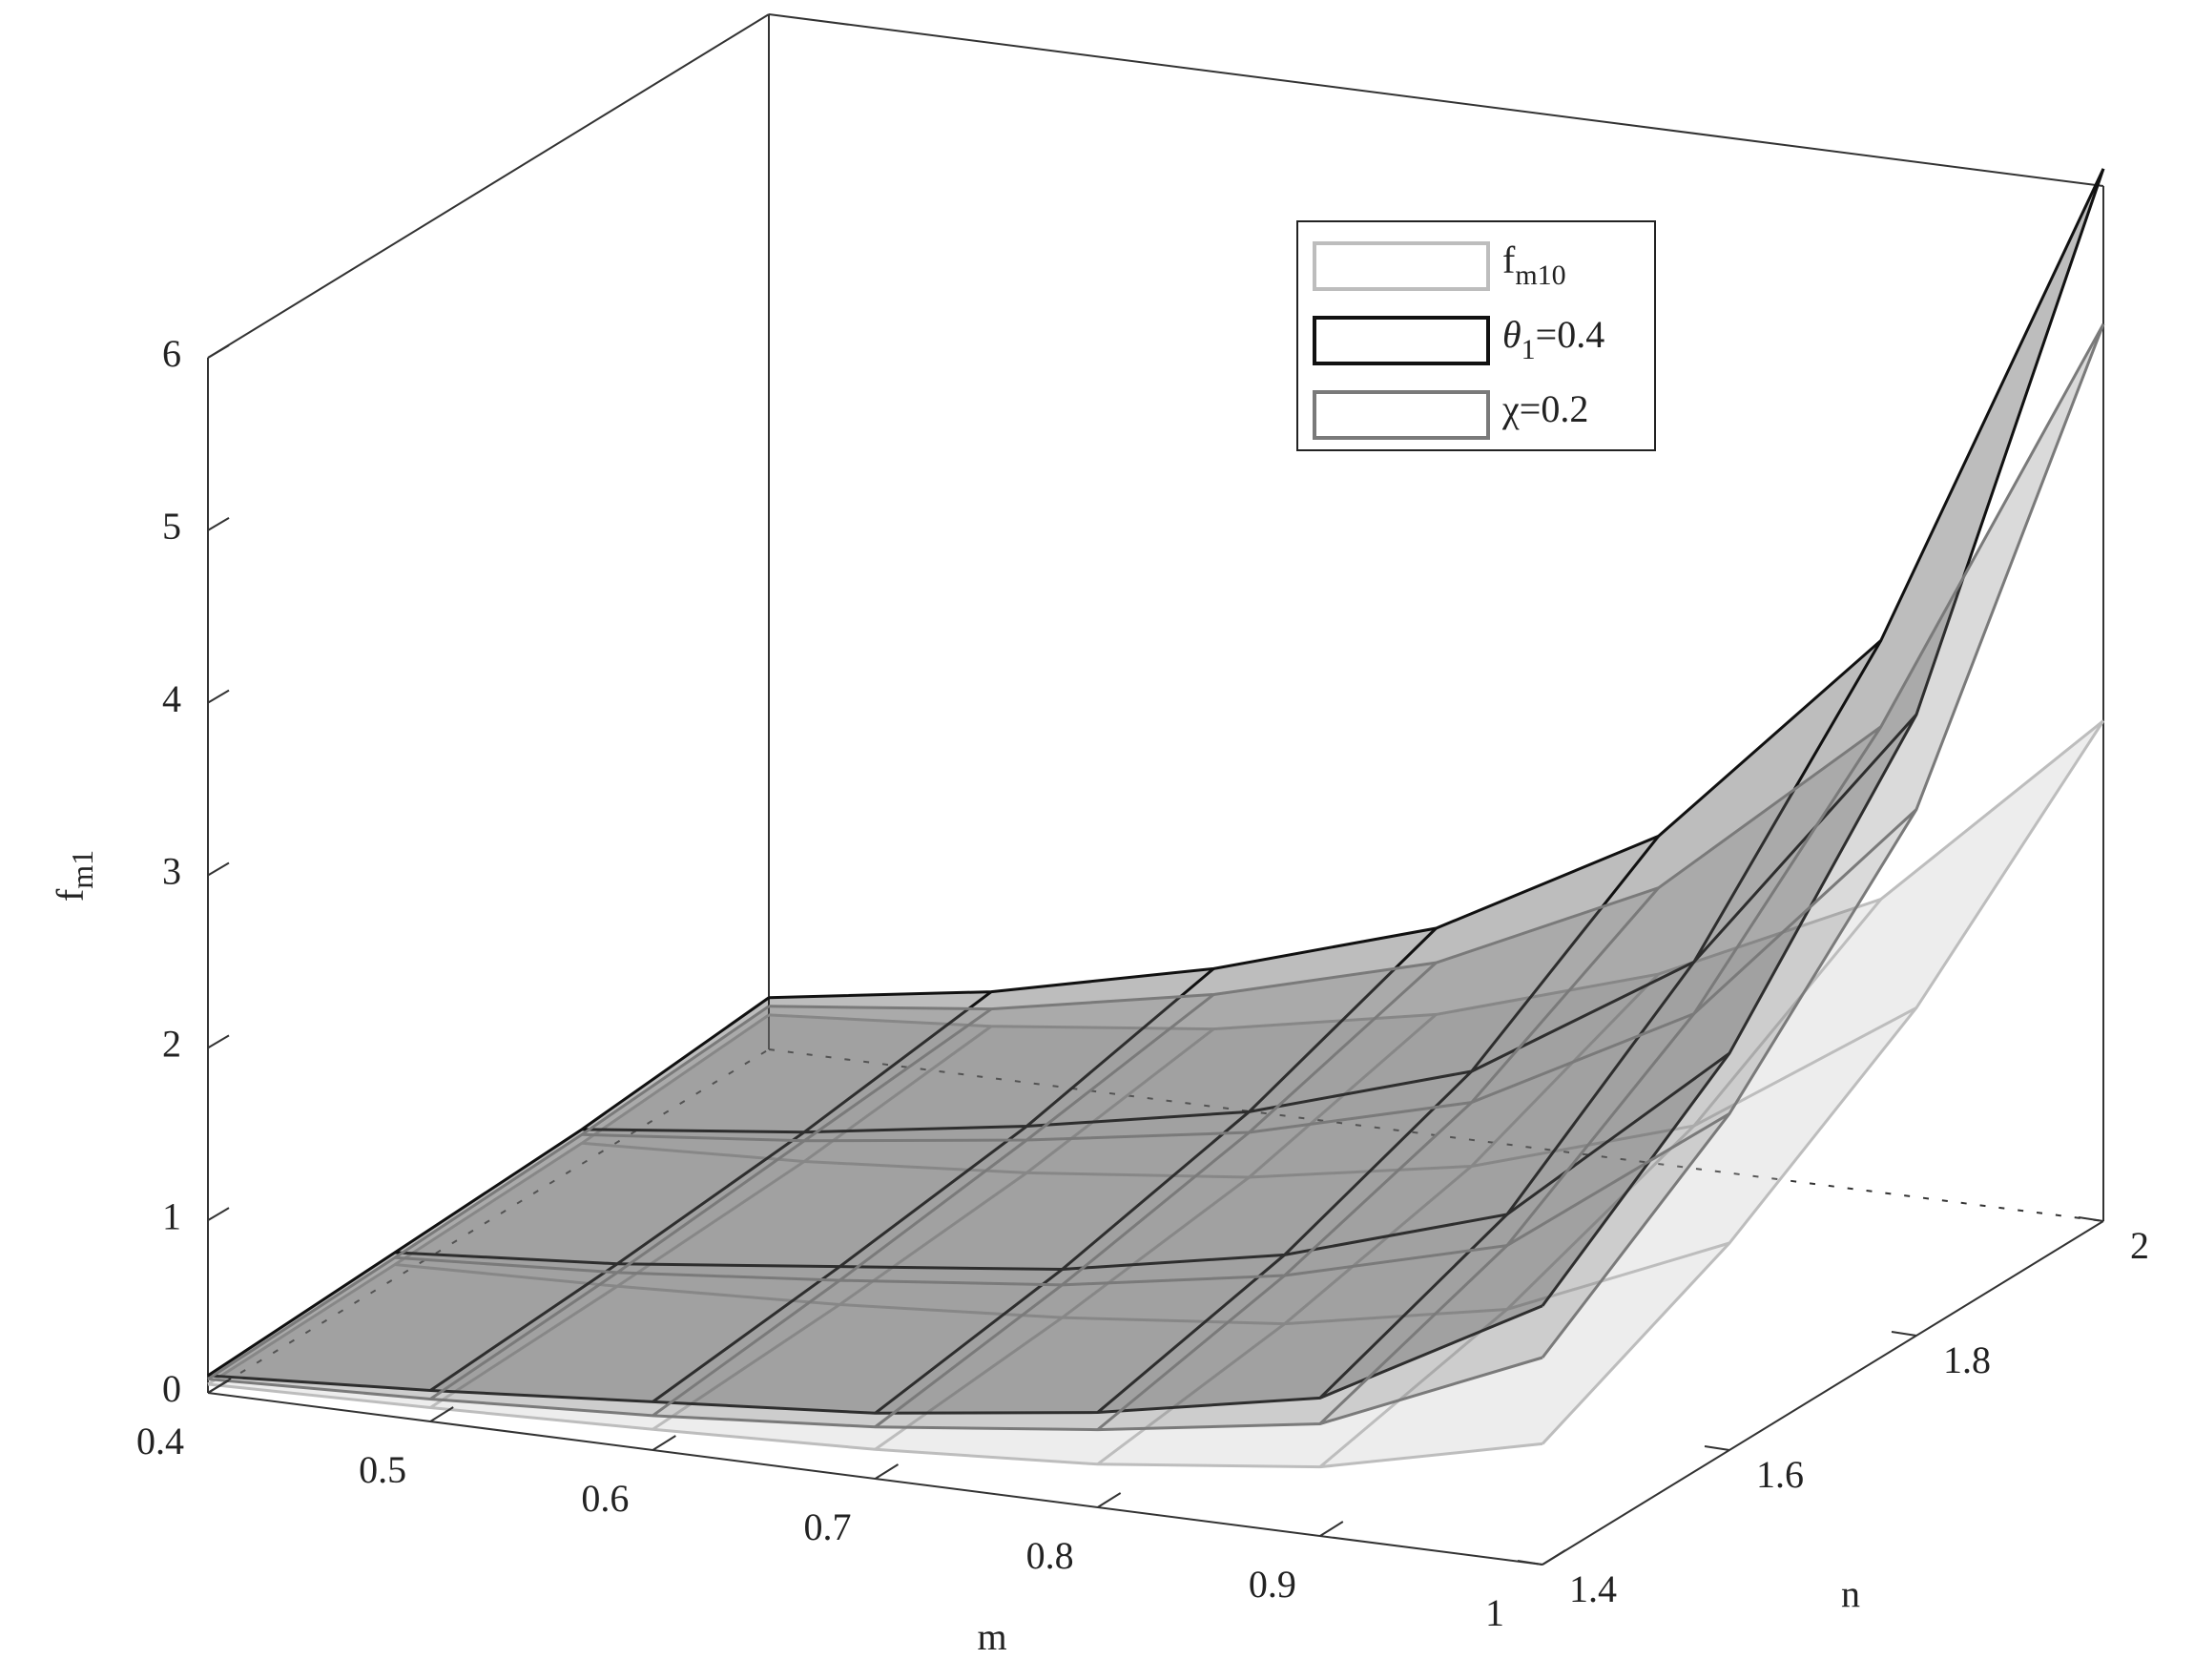  Describe the element at coordinates (382, 1469) in the screenshot. I see `x-tick-label: 0.5` at that location.